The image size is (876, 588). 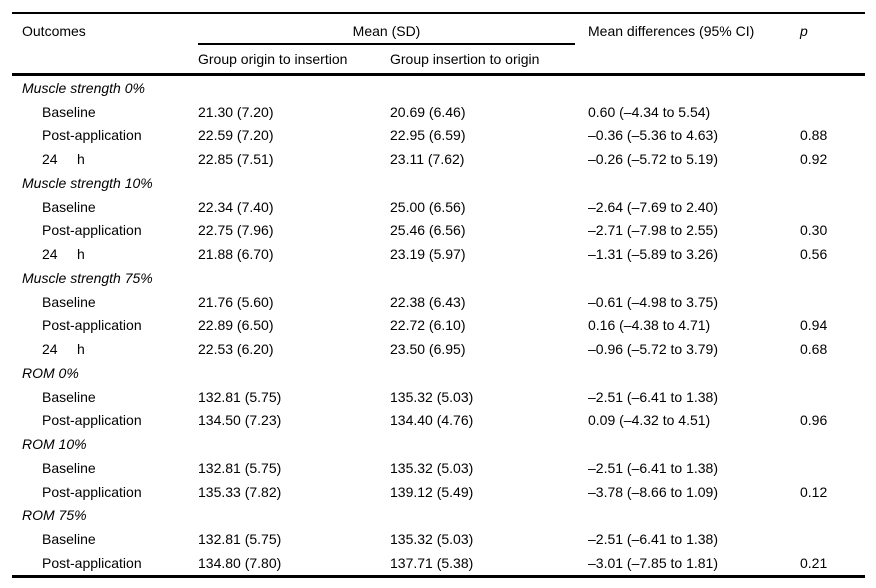 I want to click on section-row: Muscle strength 75%, so click(x=438, y=278).